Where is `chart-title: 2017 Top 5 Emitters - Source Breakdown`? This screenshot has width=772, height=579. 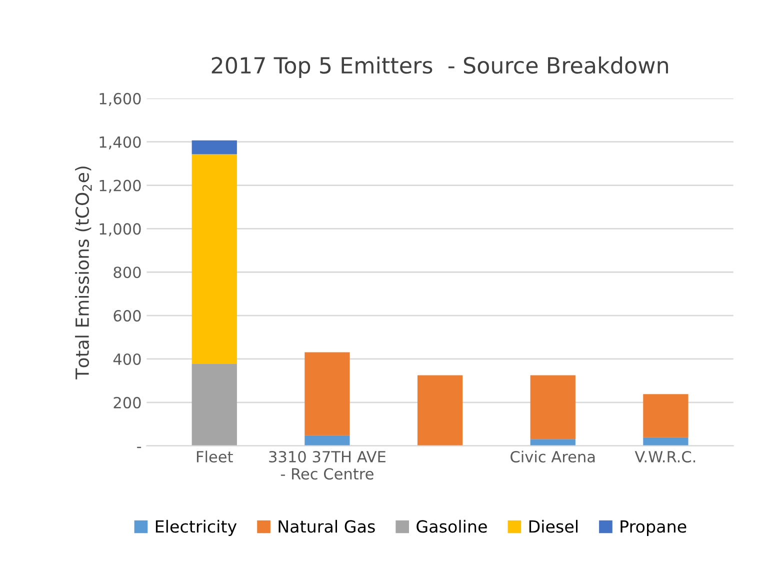 chart-title: 2017 Top 5 Emitters - Source Breakdown is located at coordinates (440, 67).